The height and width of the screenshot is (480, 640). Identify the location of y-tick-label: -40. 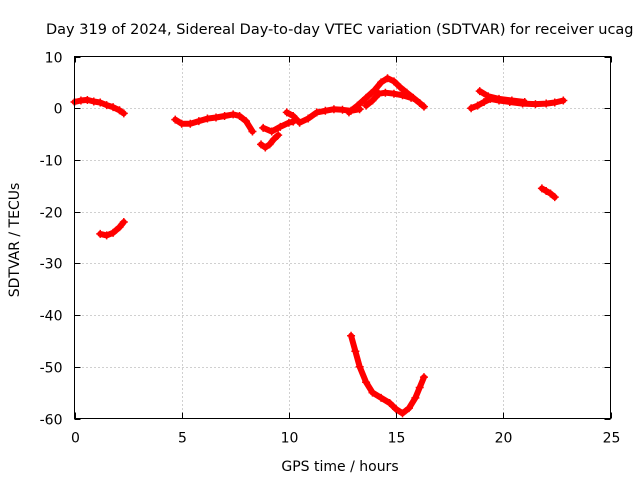
(51, 317).